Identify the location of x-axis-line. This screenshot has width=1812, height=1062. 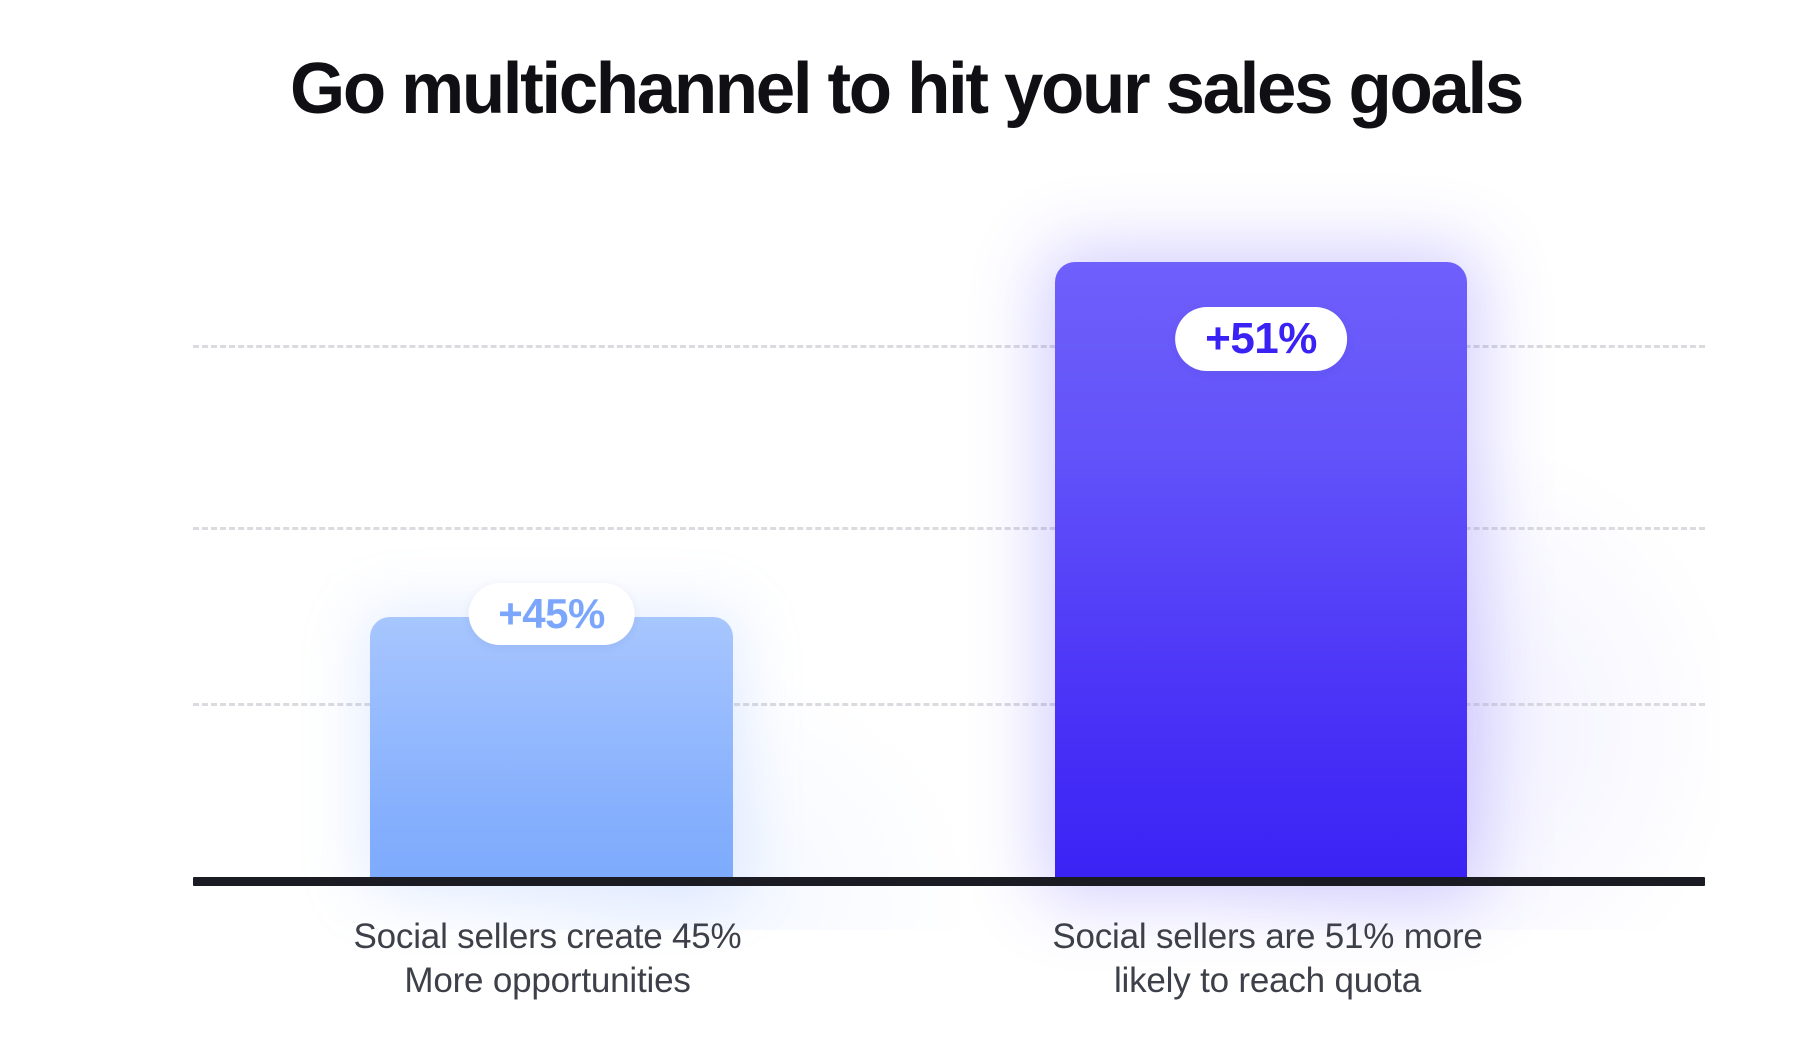
(949, 881).